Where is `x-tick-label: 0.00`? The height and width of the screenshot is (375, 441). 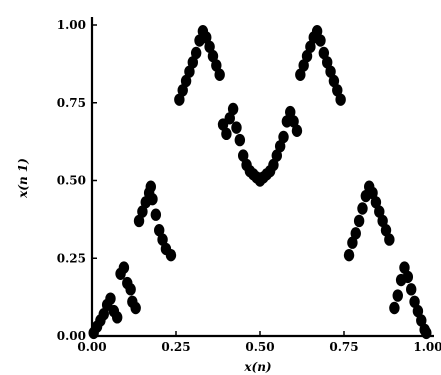
x-tick-label: 0.00 is located at coordinates (91, 347).